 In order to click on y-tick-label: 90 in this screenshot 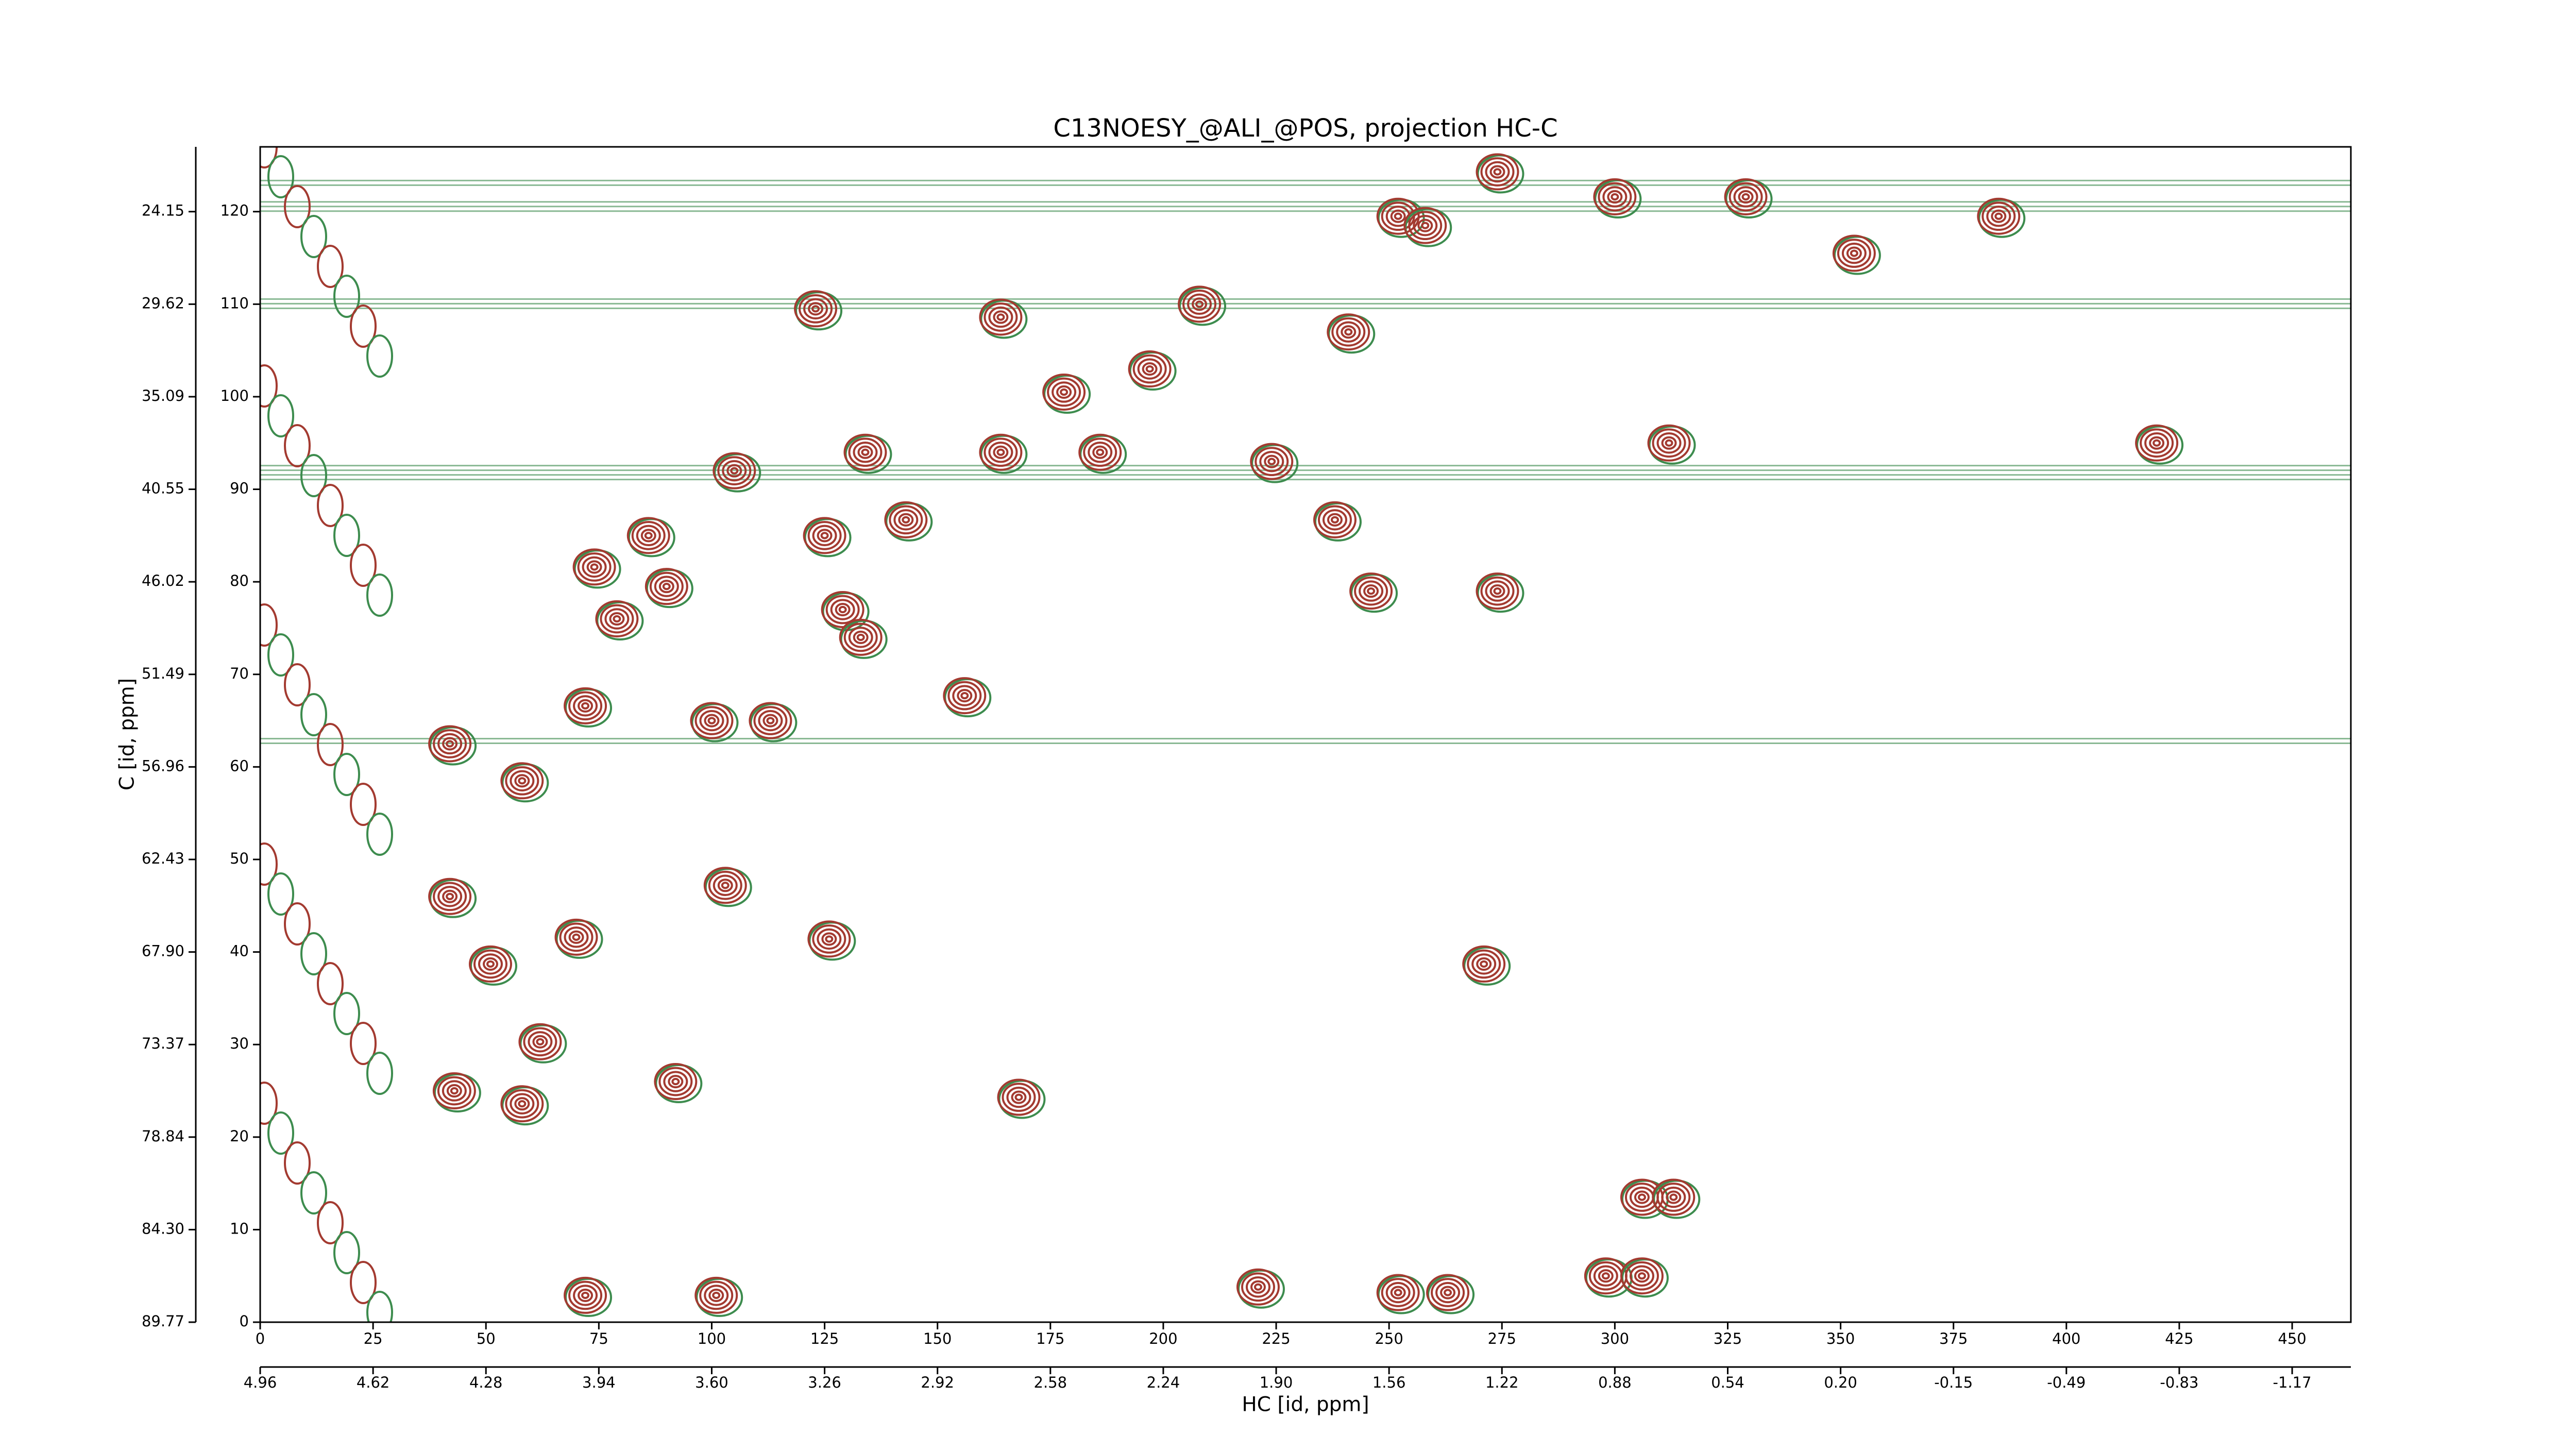, I will do `click(239, 488)`.